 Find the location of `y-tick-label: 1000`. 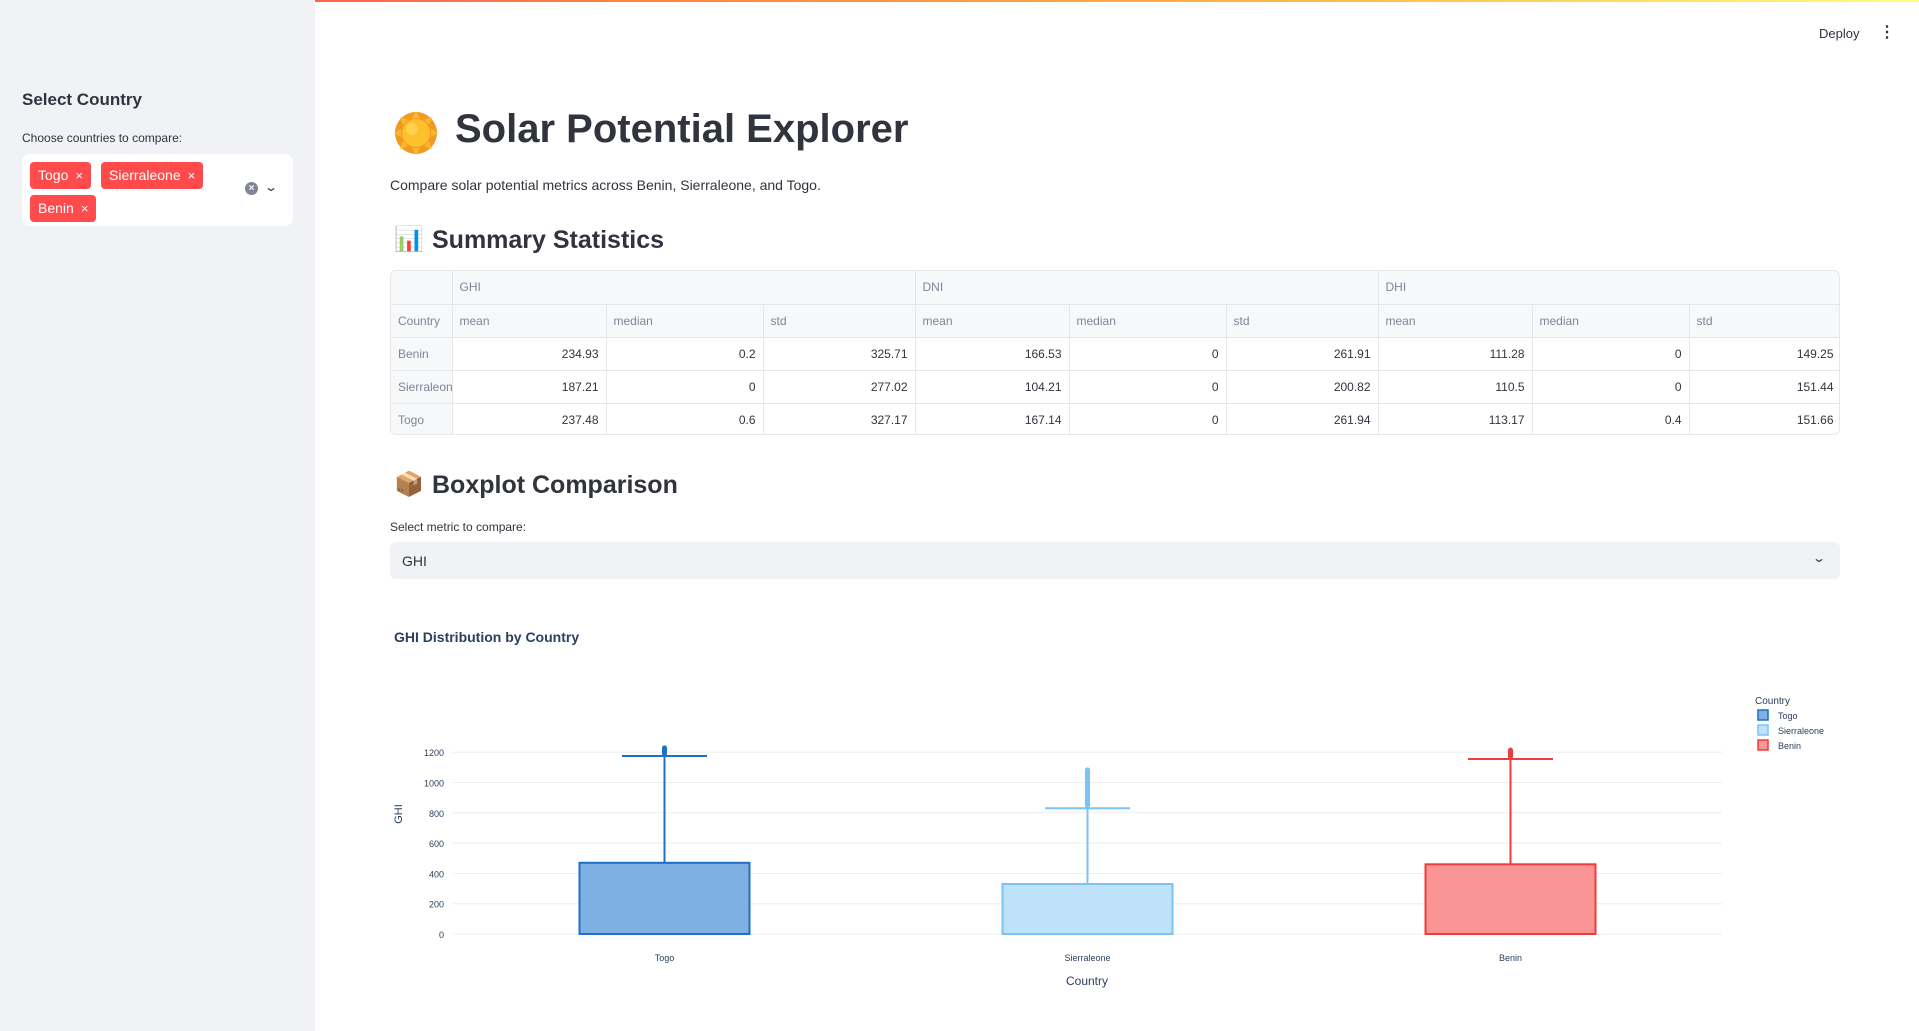

y-tick-label: 1000 is located at coordinates (434, 784).